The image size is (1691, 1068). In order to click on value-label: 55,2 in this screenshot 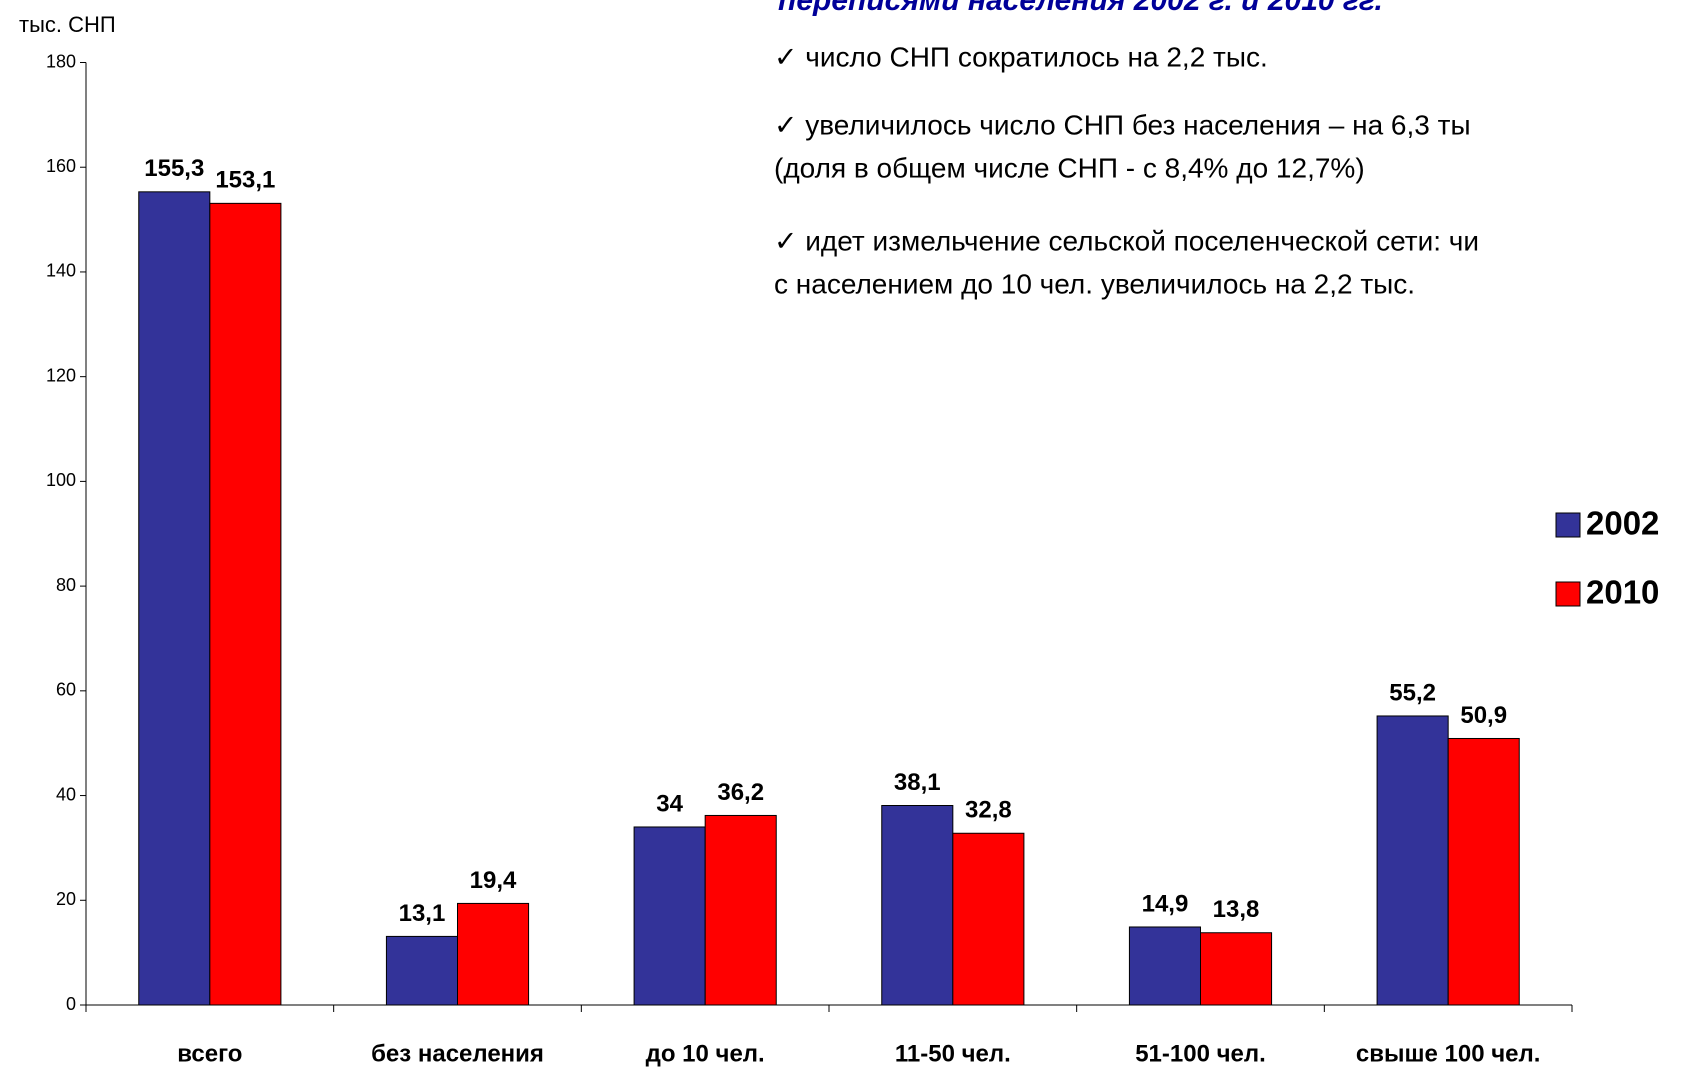, I will do `click(1412, 692)`.